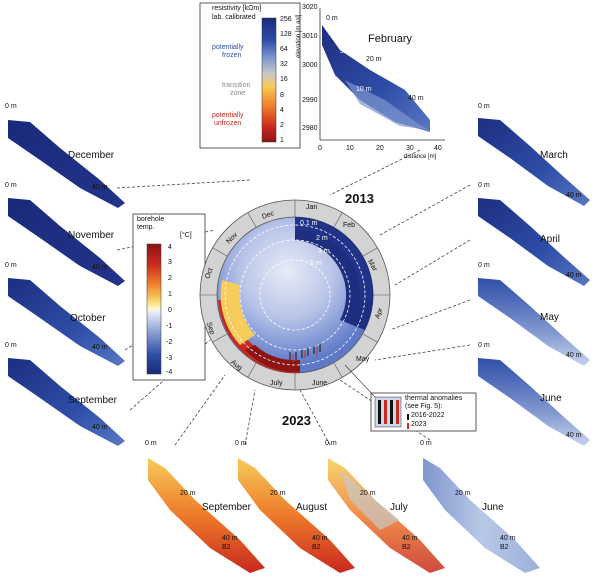  I want to click on inset-marker: 0 m, so click(332, 18).